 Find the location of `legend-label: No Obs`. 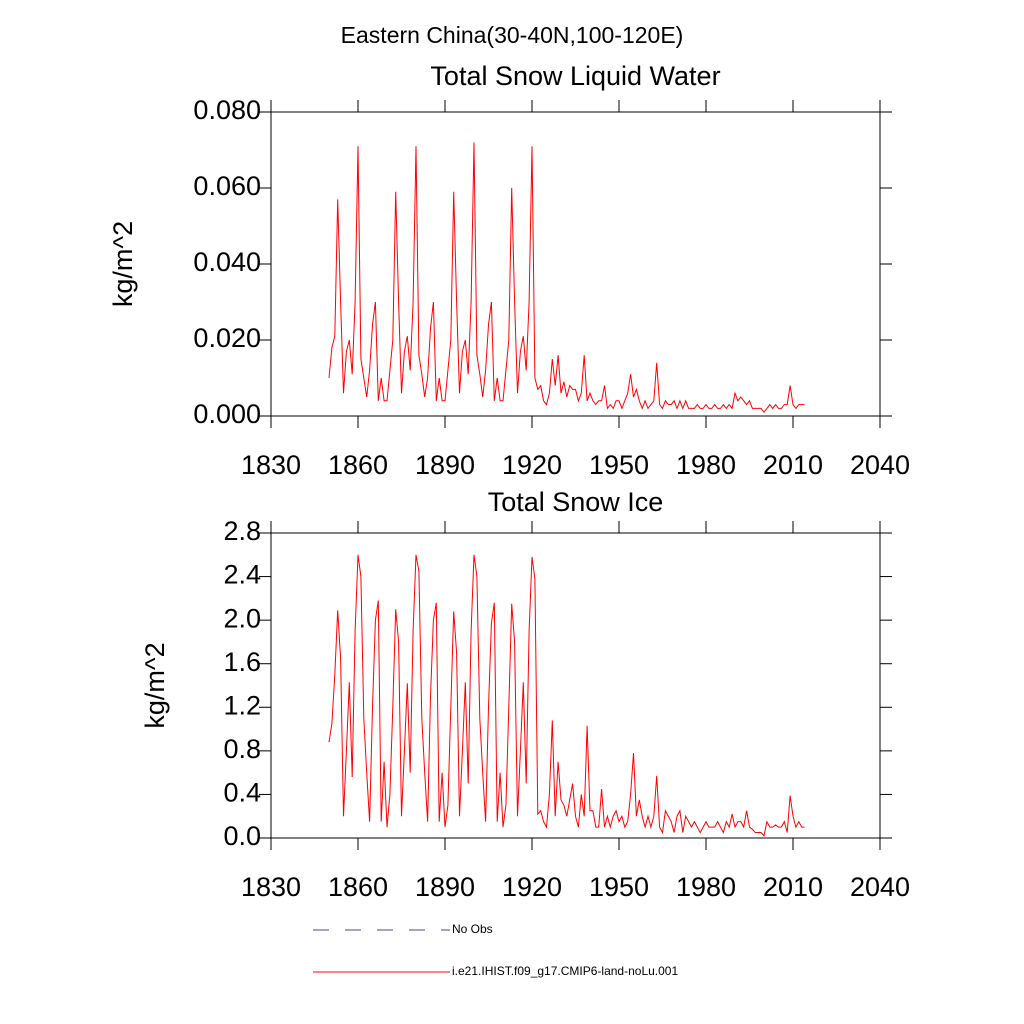

legend-label: No Obs is located at coordinates (472, 929).